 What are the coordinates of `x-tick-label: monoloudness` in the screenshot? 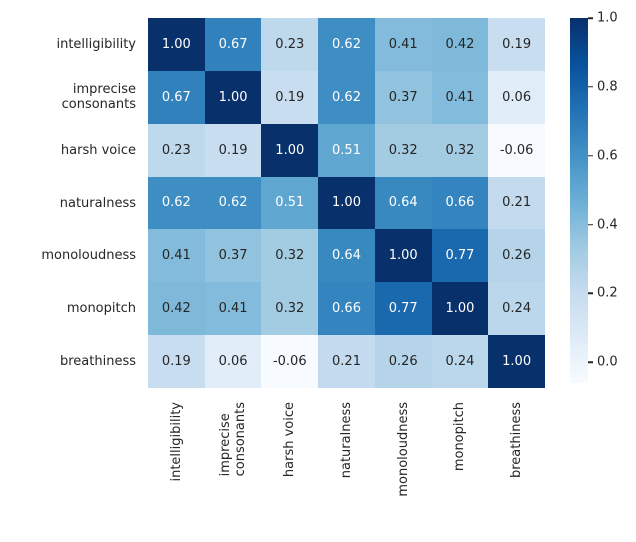 It's located at (403, 449).